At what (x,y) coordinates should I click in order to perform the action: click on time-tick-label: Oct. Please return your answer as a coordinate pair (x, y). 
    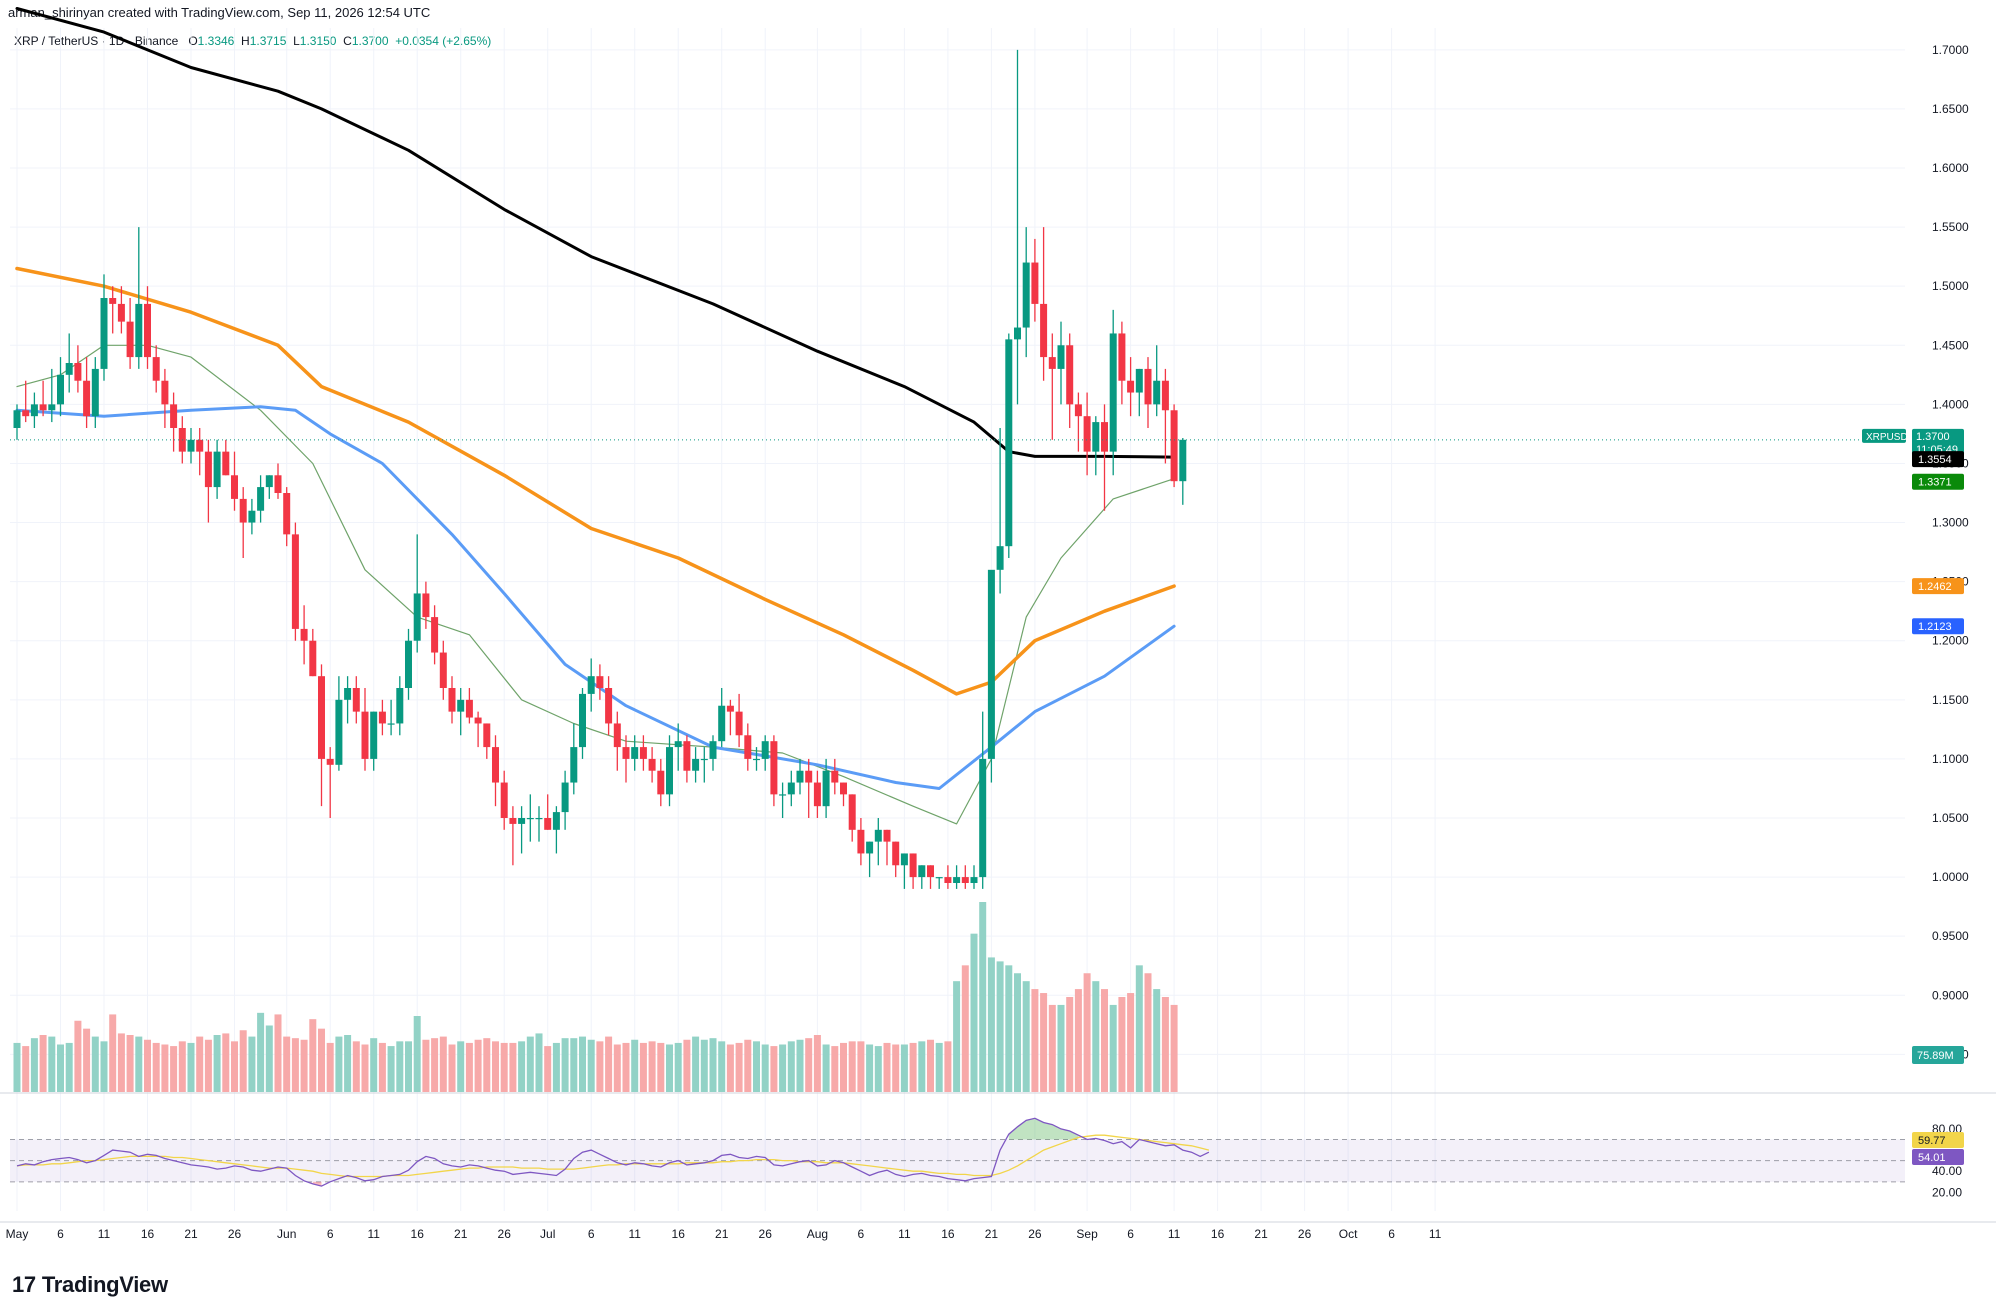
    Looking at the image, I should click on (1348, 1234).